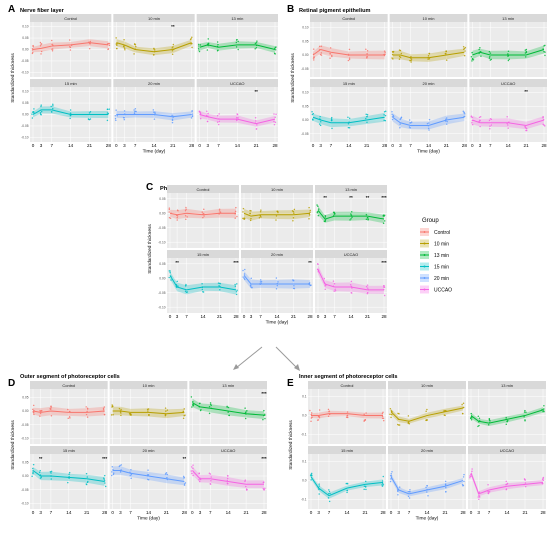 The image size is (550, 538). Describe the element at coordinates (347, 512) in the screenshot. I see `x-tick-e-15-min-3: 14` at that location.